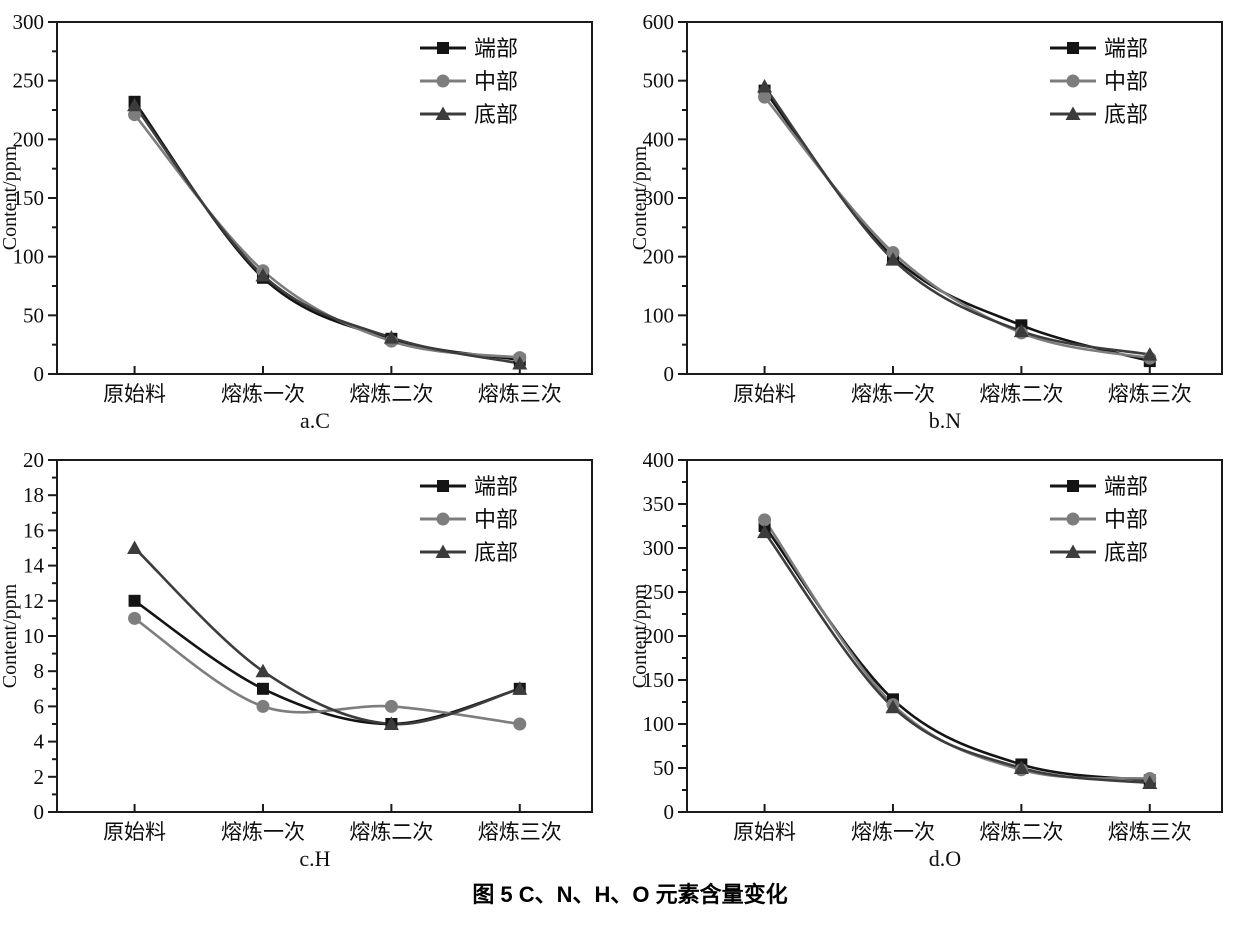 The image size is (1260, 945). Describe the element at coordinates (39, 706) in the screenshot. I see `y-tick-label: 6` at that location.